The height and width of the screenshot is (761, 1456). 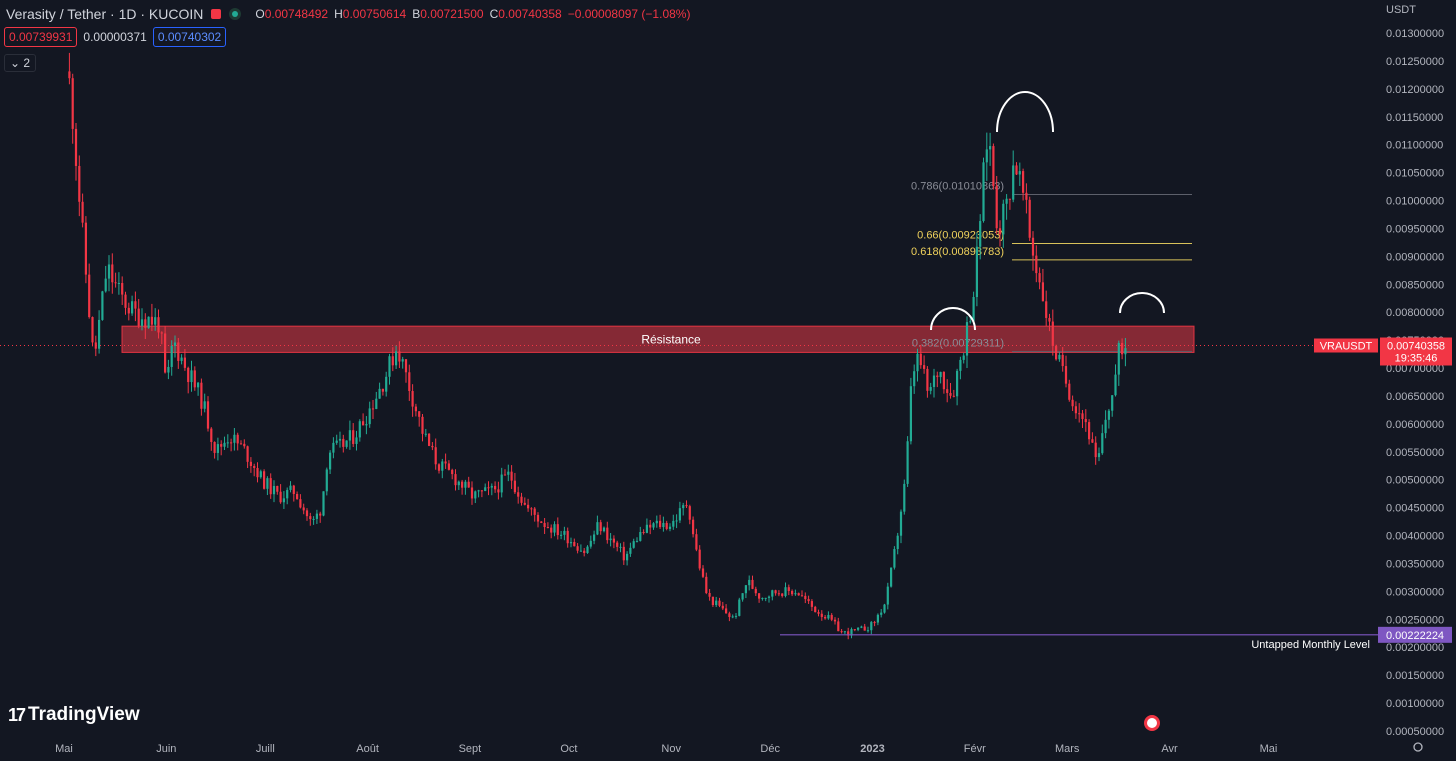 What do you see at coordinates (1416, 359) in the screenshot?
I see `countdown-label: 19:35:46` at bounding box center [1416, 359].